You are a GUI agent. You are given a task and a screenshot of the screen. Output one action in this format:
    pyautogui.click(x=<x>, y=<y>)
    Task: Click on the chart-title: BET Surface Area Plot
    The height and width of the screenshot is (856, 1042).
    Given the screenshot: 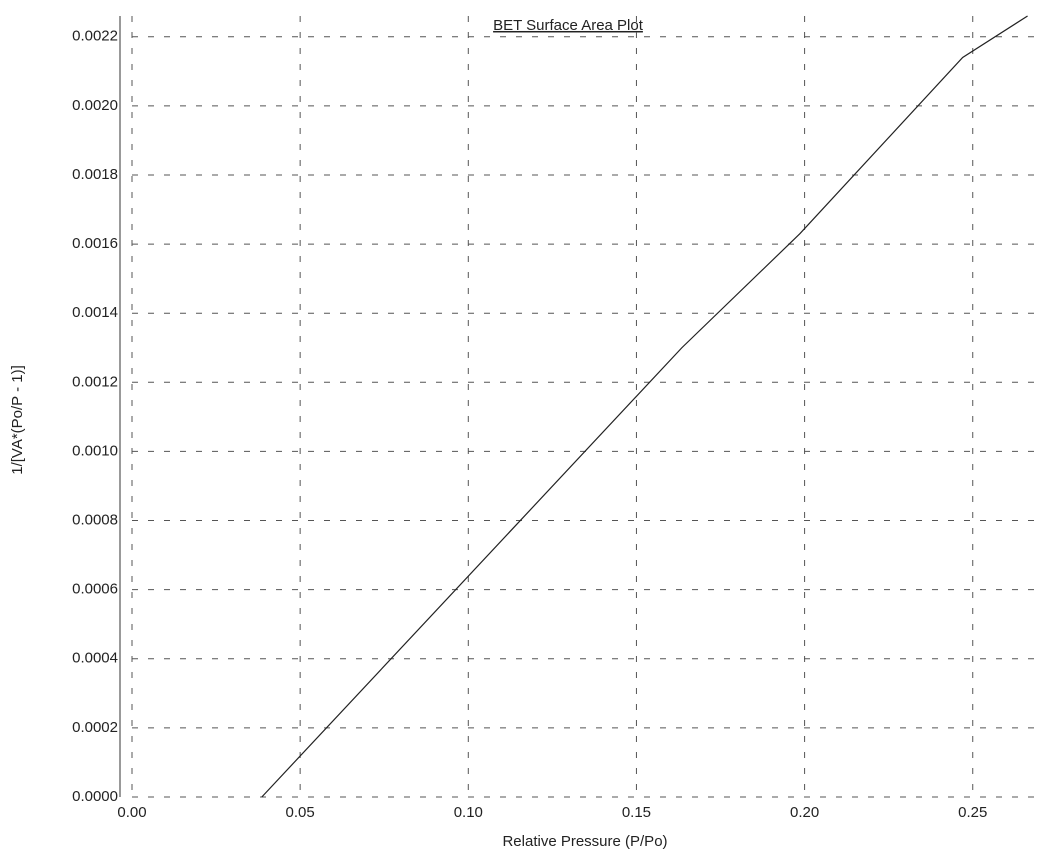 What is the action you would take?
    pyautogui.click(x=568, y=25)
    